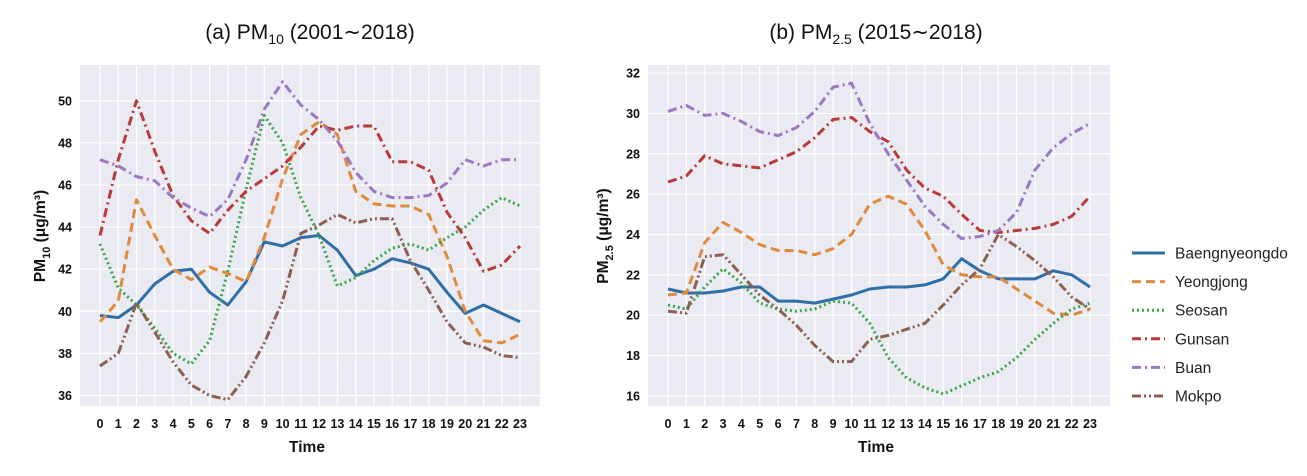 Image resolution: width=1307 pixels, height=476 pixels. What do you see at coordinates (65, 270) in the screenshot?
I see `y-tick-label: 42` at bounding box center [65, 270].